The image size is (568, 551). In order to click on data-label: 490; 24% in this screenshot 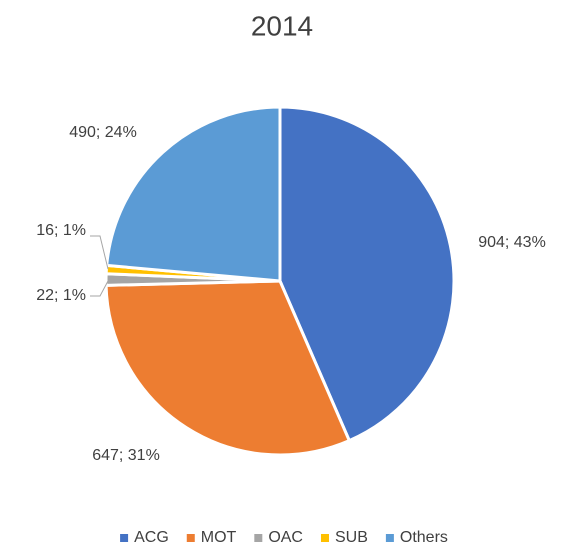, I will do `click(103, 132)`.